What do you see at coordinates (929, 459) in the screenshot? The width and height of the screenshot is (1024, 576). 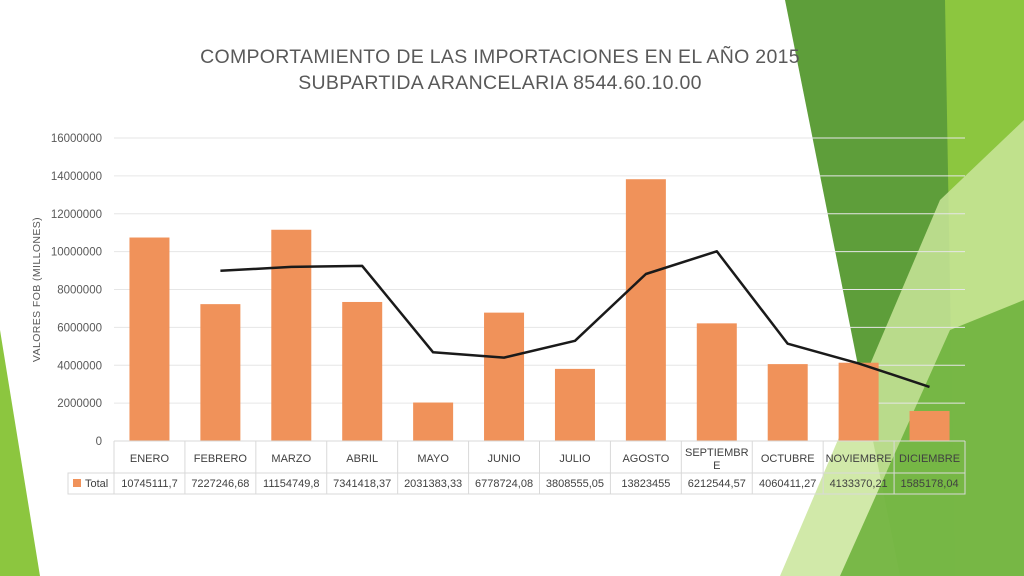 I see `category-label-diciembre: DICIEMBRE` at bounding box center [929, 459].